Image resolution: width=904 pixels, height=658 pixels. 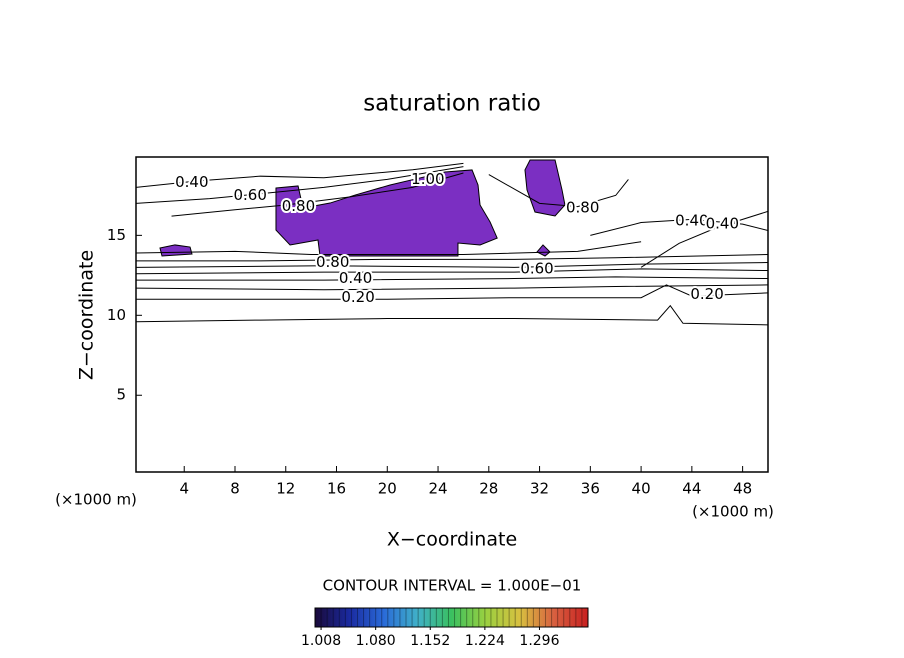 I want to click on chart-title: saturation ratio, so click(x=452, y=104).